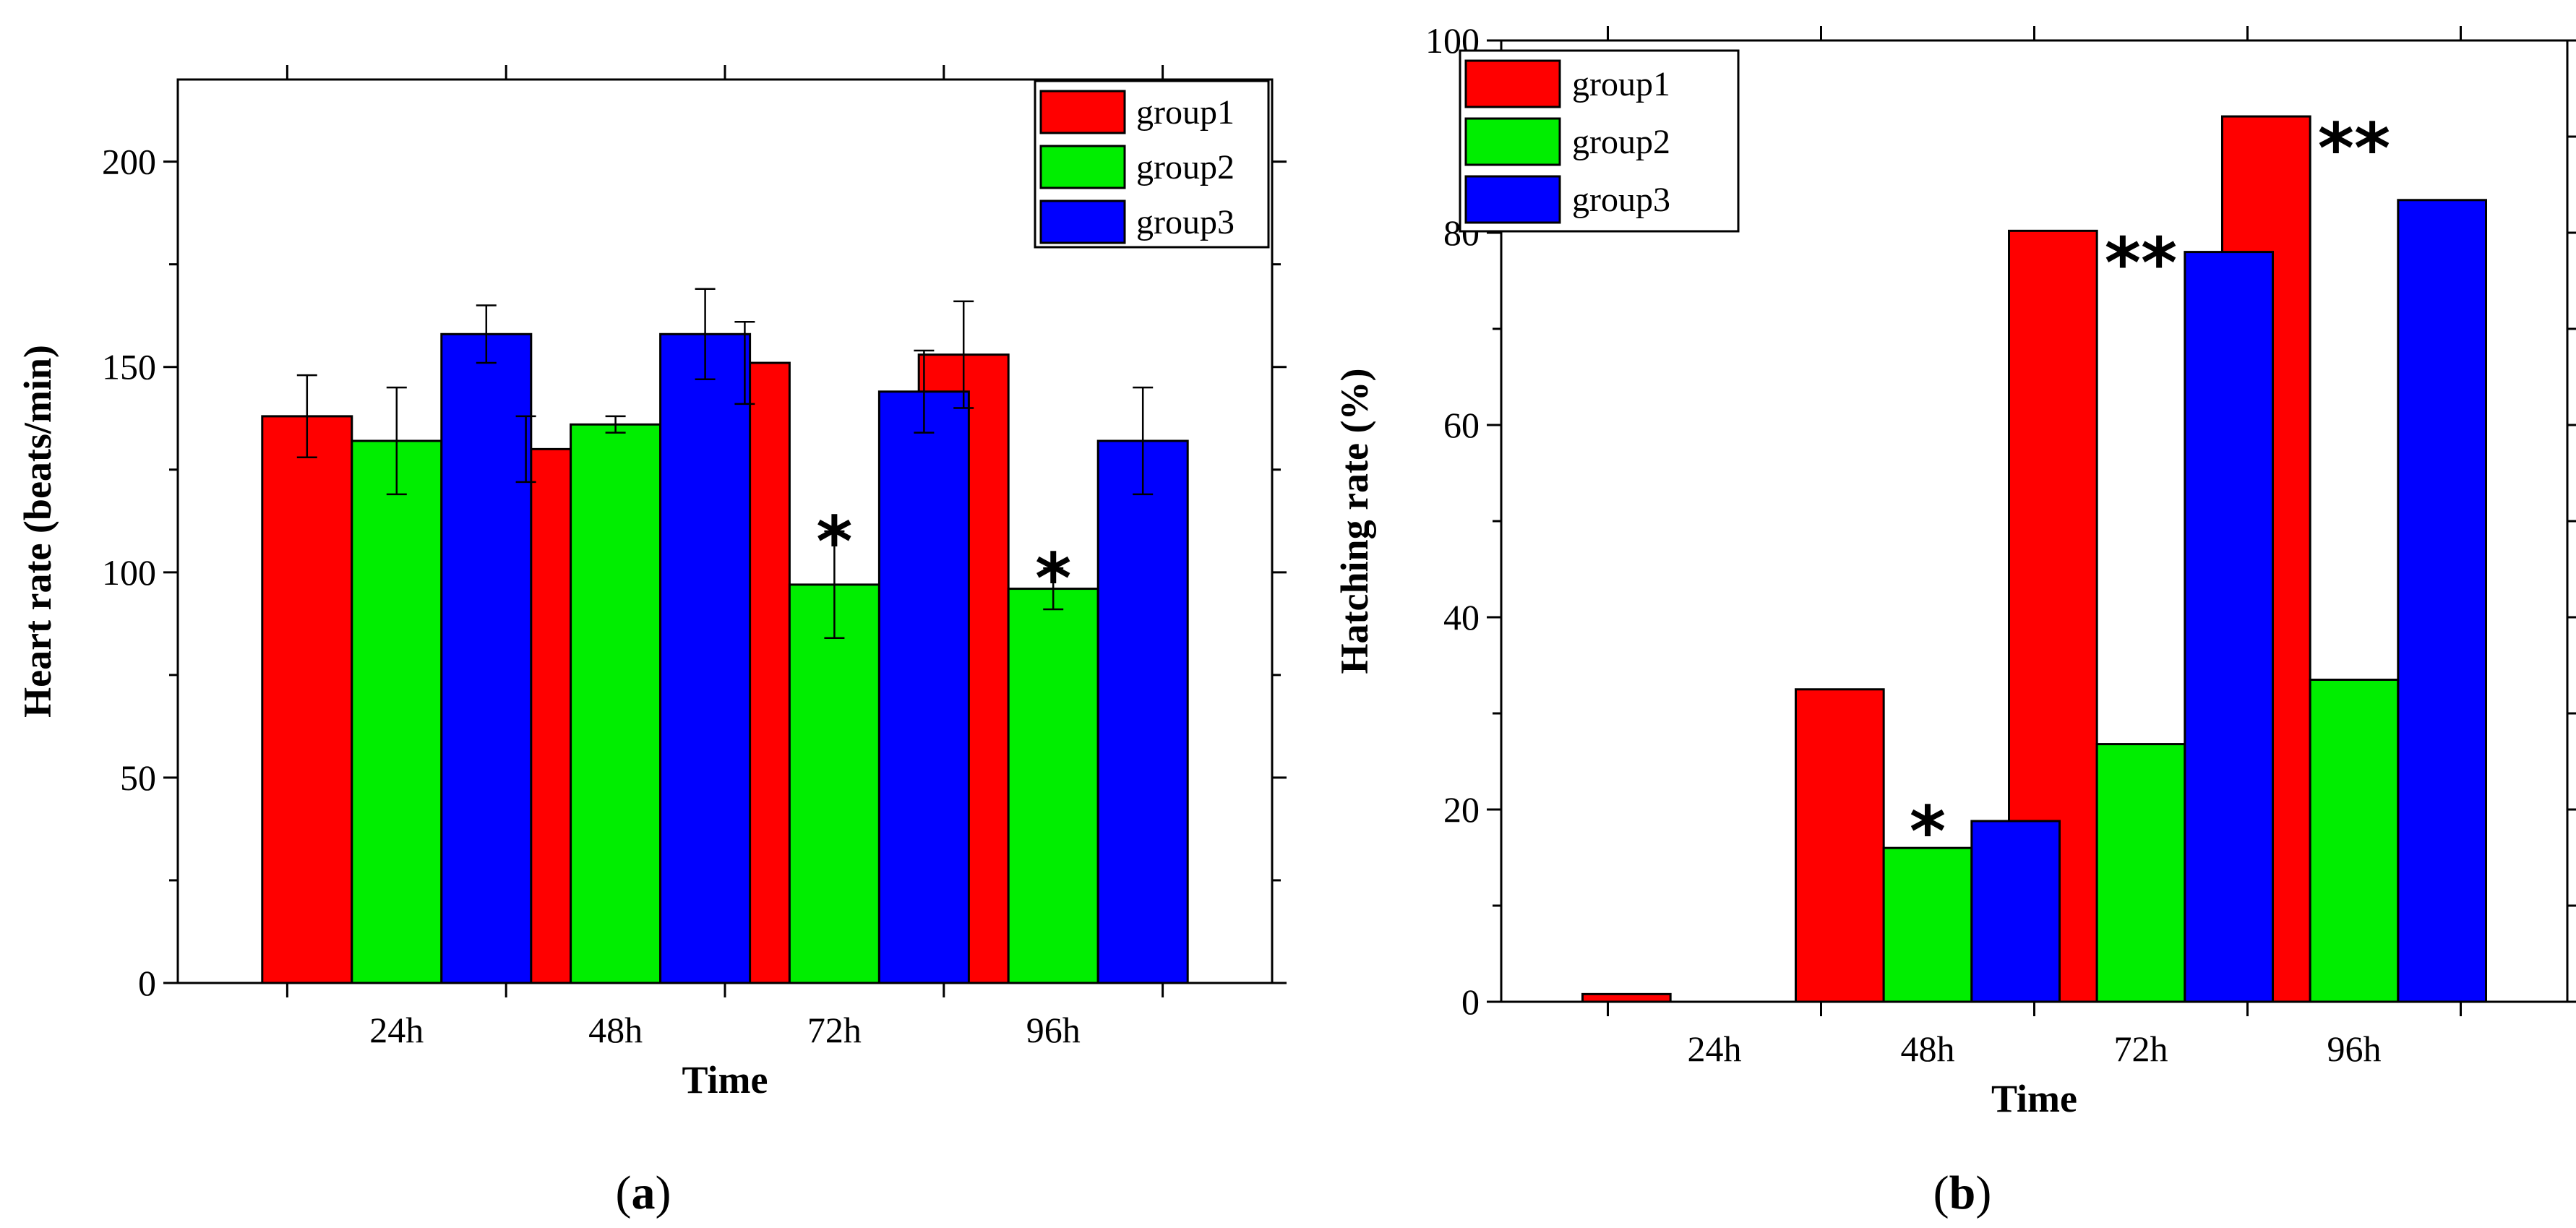  I want to click on bar-group2-24h, so click(397, 711).